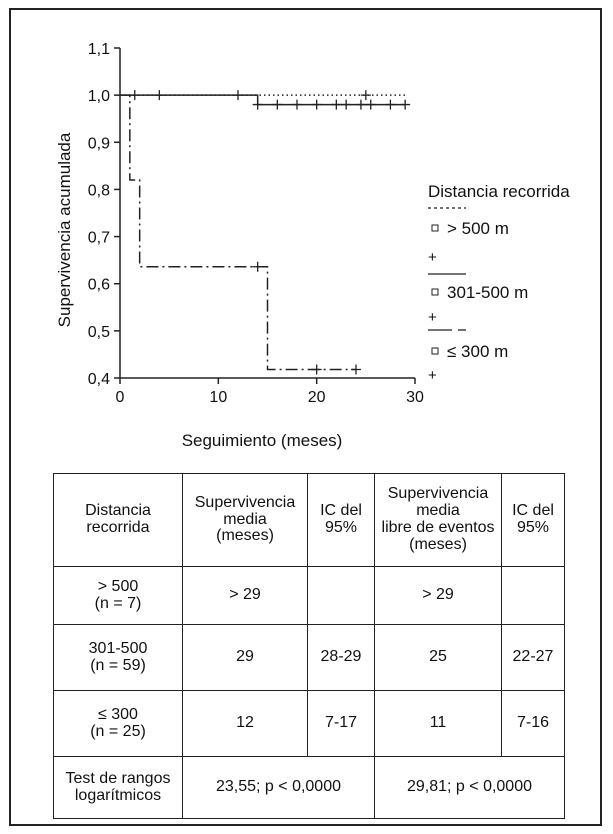 The width and height of the screenshot is (613, 834). What do you see at coordinates (487, 292) in the screenshot?
I see `legend-label: 301-500 m` at bounding box center [487, 292].